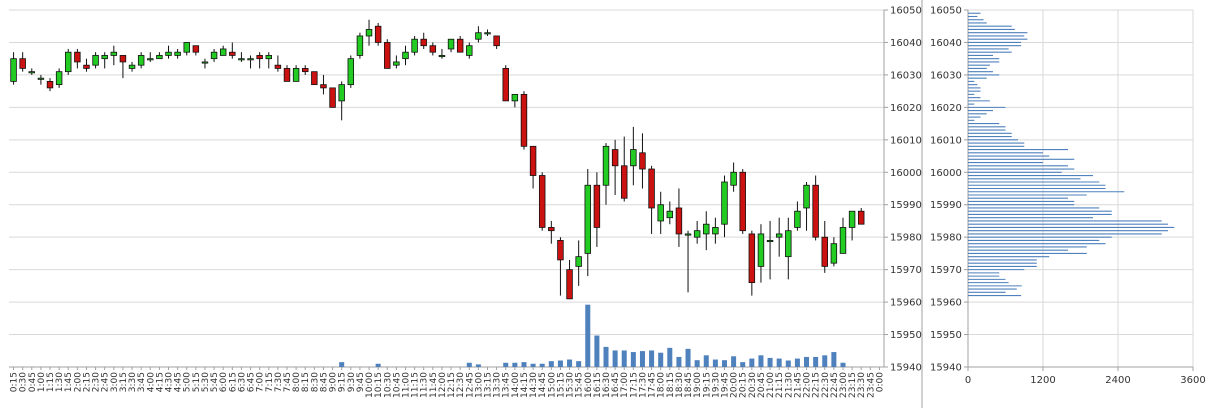 This screenshot has height=412, width=1211. I want to click on time-tick-label: 7:30, so click(279, 382).